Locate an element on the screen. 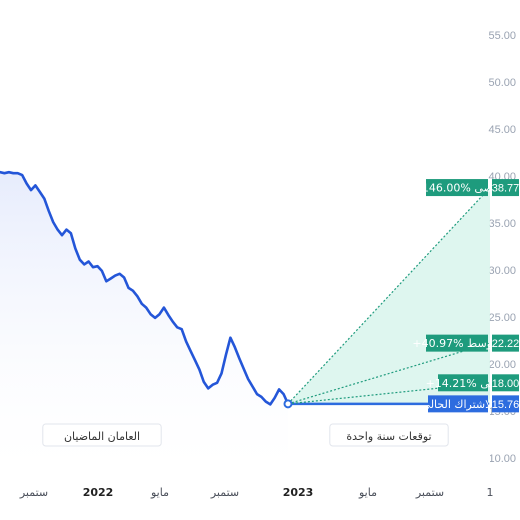 Image resolution: width=520 pixels, height=520 pixels. future-period-label-box is located at coordinates (389, 435).